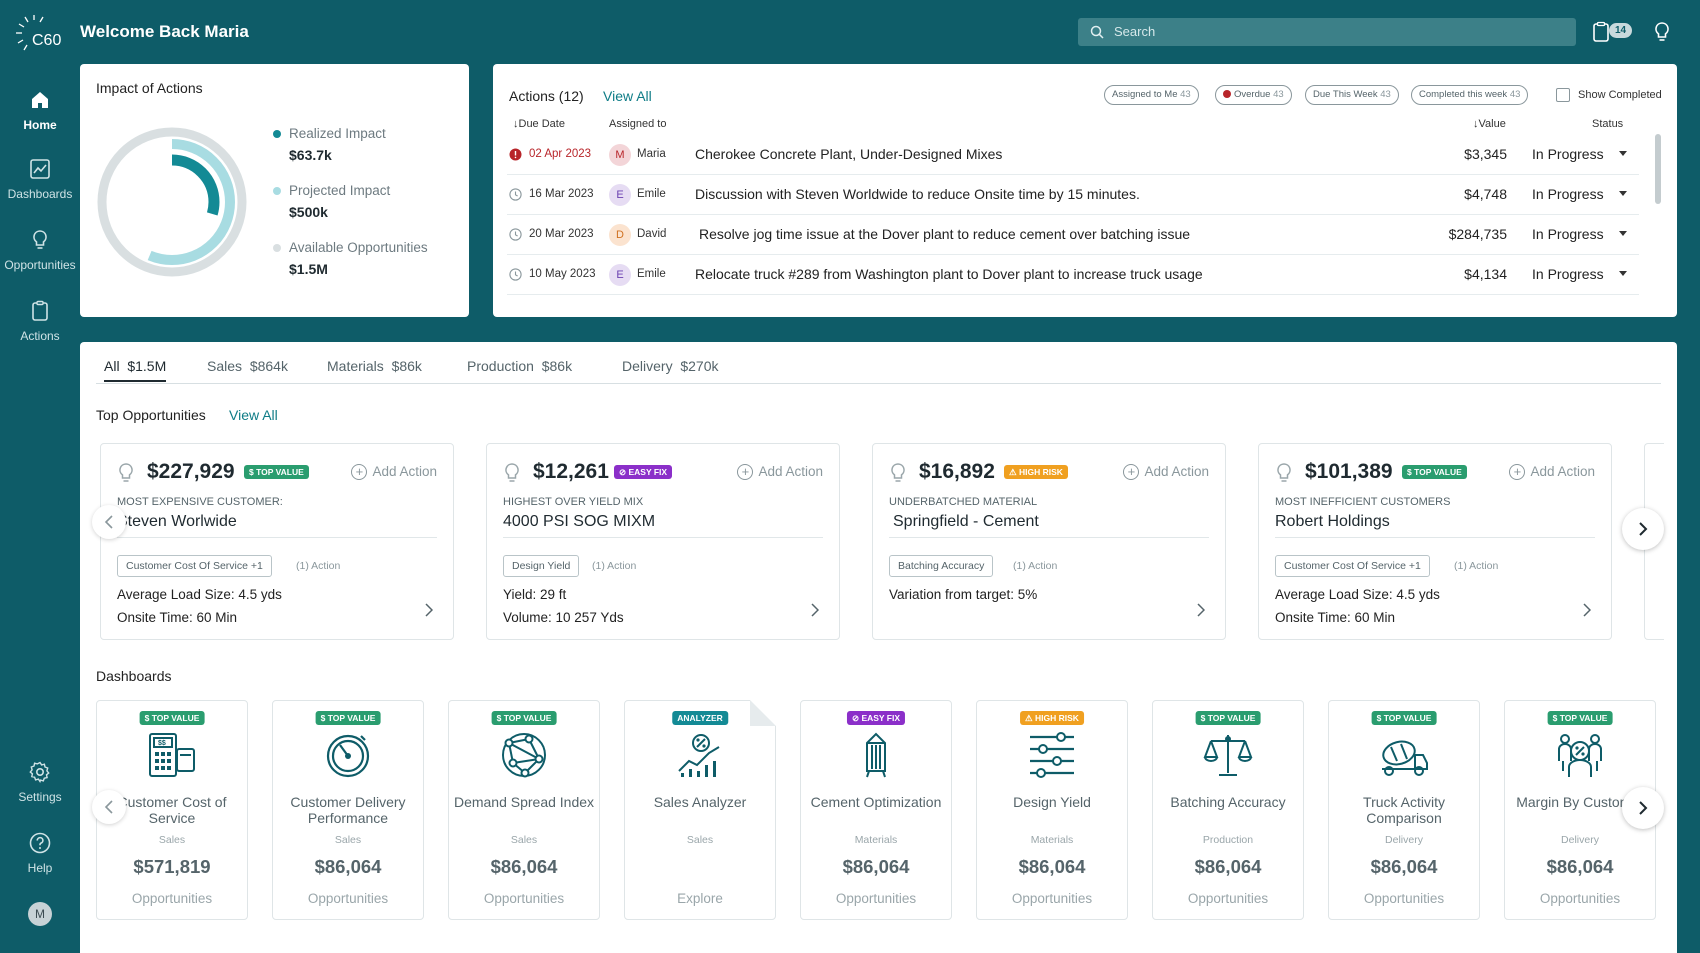  What do you see at coordinates (374, 366) in the screenshot?
I see `tab-materials: Materials $86k` at bounding box center [374, 366].